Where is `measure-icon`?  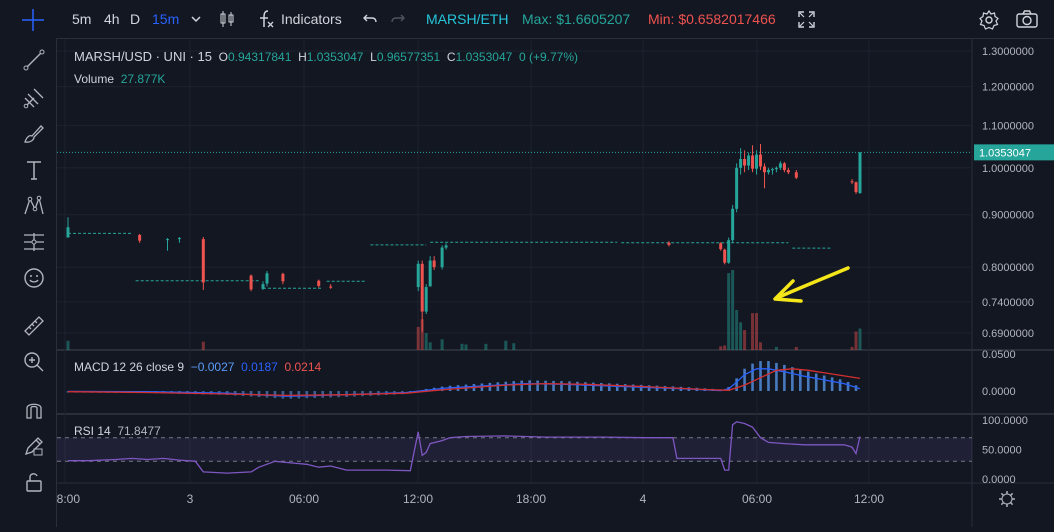
measure-icon is located at coordinates (34, 242).